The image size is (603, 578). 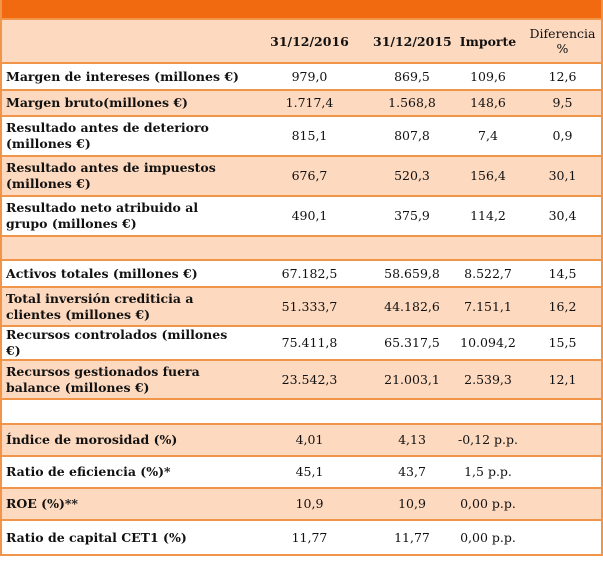 I want to click on value-2015: 375,9, so click(x=412, y=216).